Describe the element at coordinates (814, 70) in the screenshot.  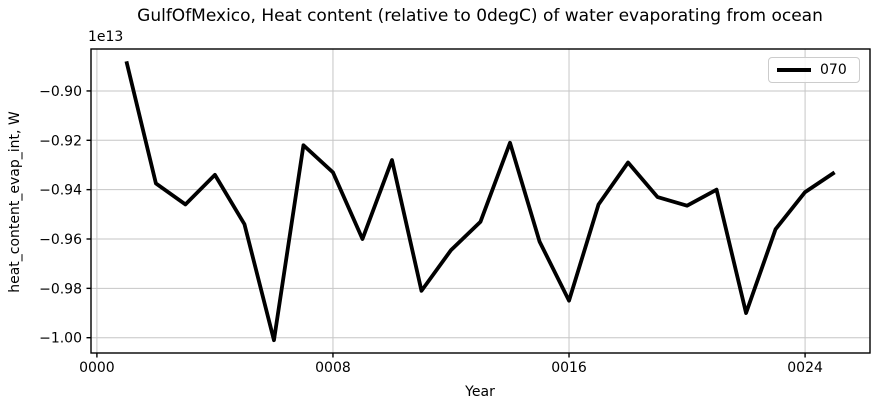
I see `legend: 070` at that location.